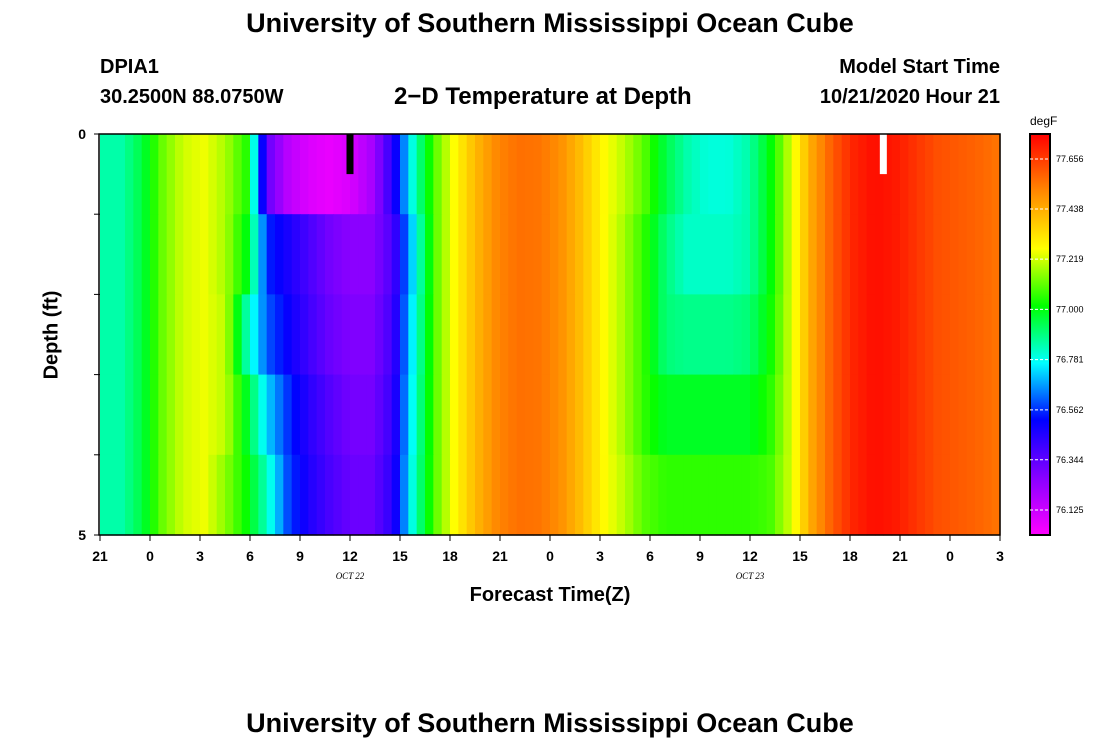  I want to click on x-axis-label: Forecast Time(Z), so click(550, 595).